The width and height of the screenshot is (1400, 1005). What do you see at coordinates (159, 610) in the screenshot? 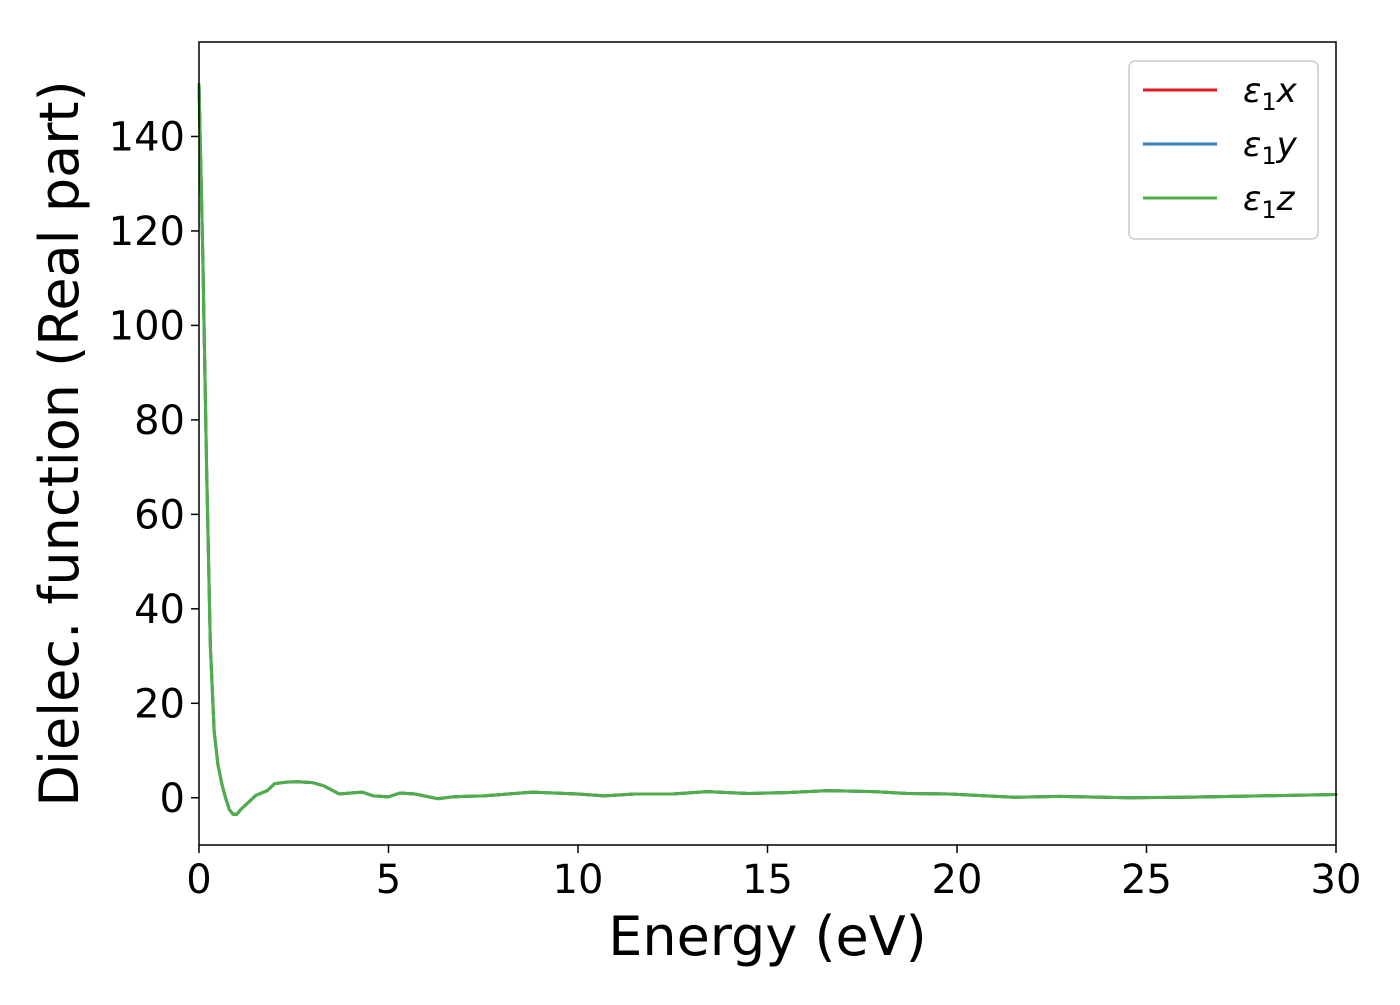
I see `y-tick-label: 40` at bounding box center [159, 610].